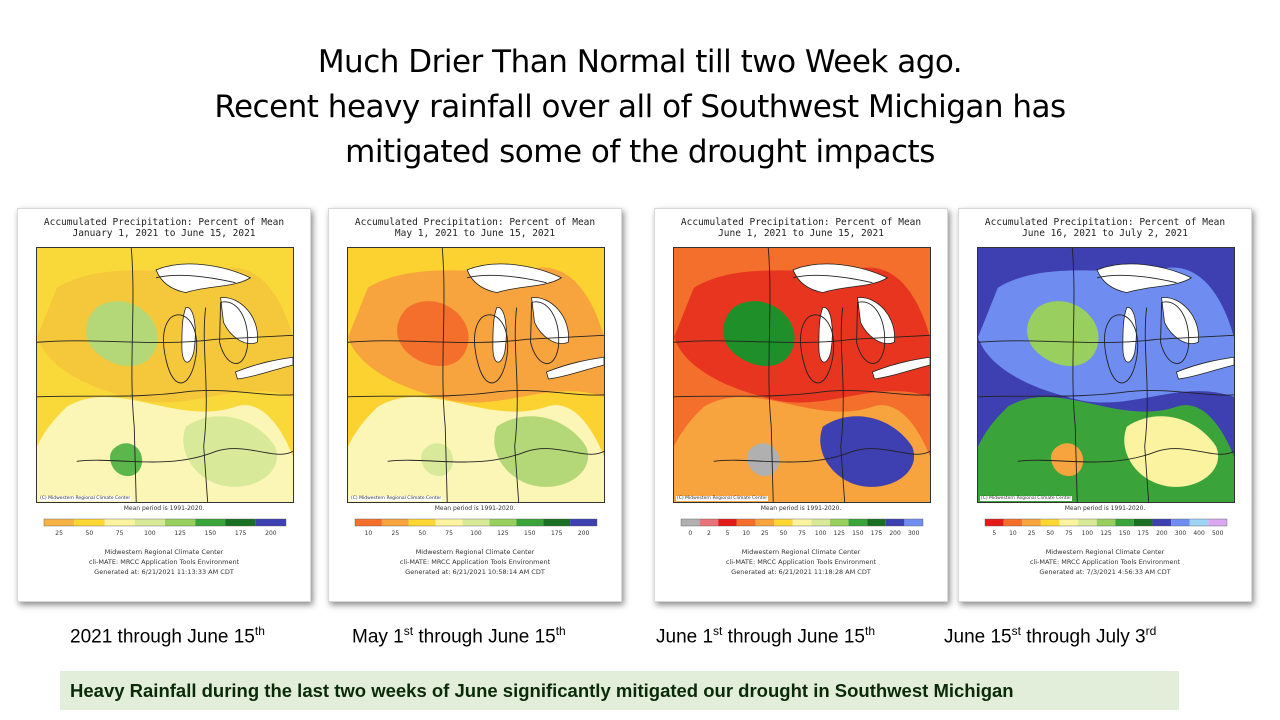 This screenshot has width=1280, height=720. Describe the element at coordinates (1199, 533) in the screenshot. I see `scale-label: 400` at that location.